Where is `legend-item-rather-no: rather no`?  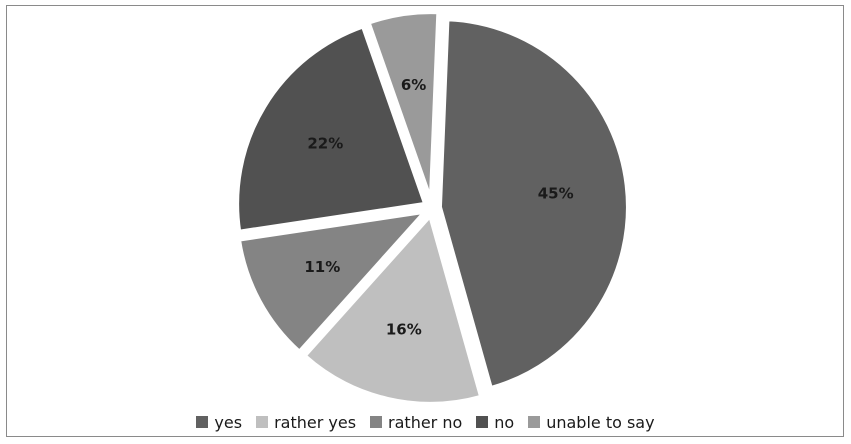 legend-item-rather-no: rather no is located at coordinates (416, 422).